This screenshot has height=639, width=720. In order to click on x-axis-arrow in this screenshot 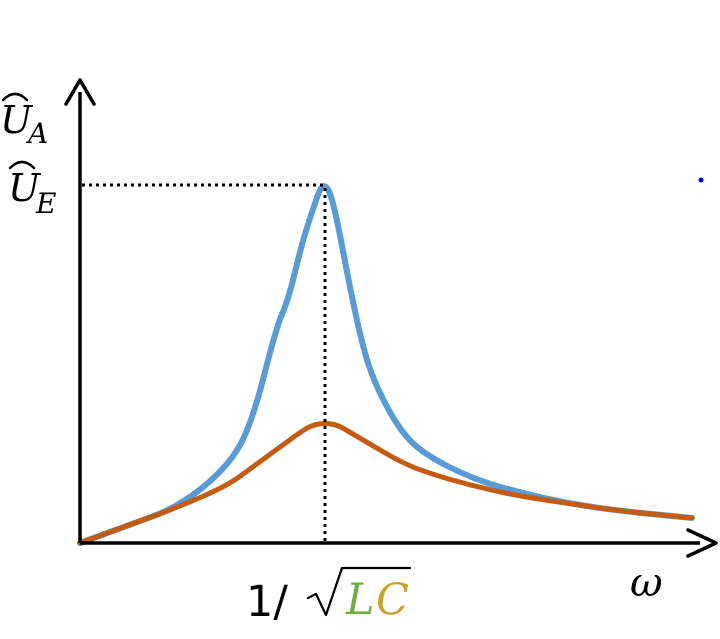, I will do `click(702, 543)`.